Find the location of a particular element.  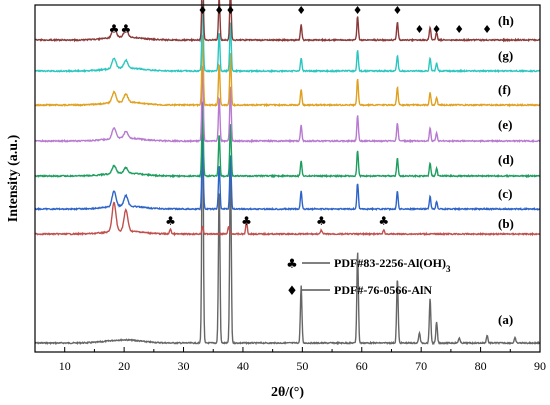

x-tick-label-80: 80 is located at coordinates (481, 366).